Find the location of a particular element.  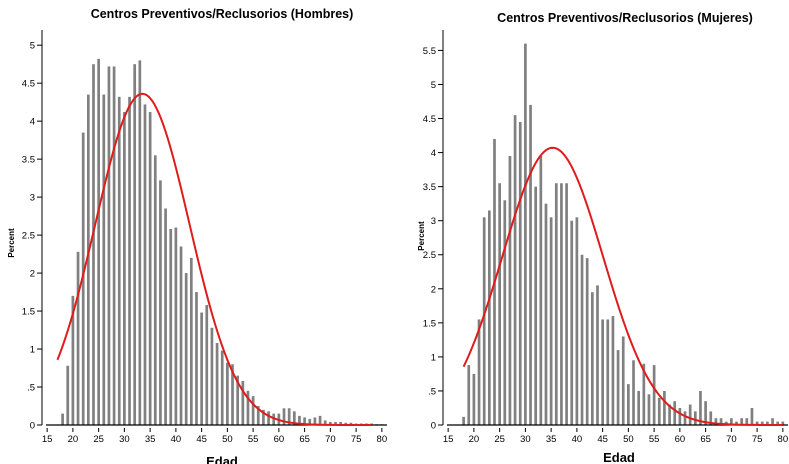

y-tick-label: 1.5 is located at coordinates (28, 312).